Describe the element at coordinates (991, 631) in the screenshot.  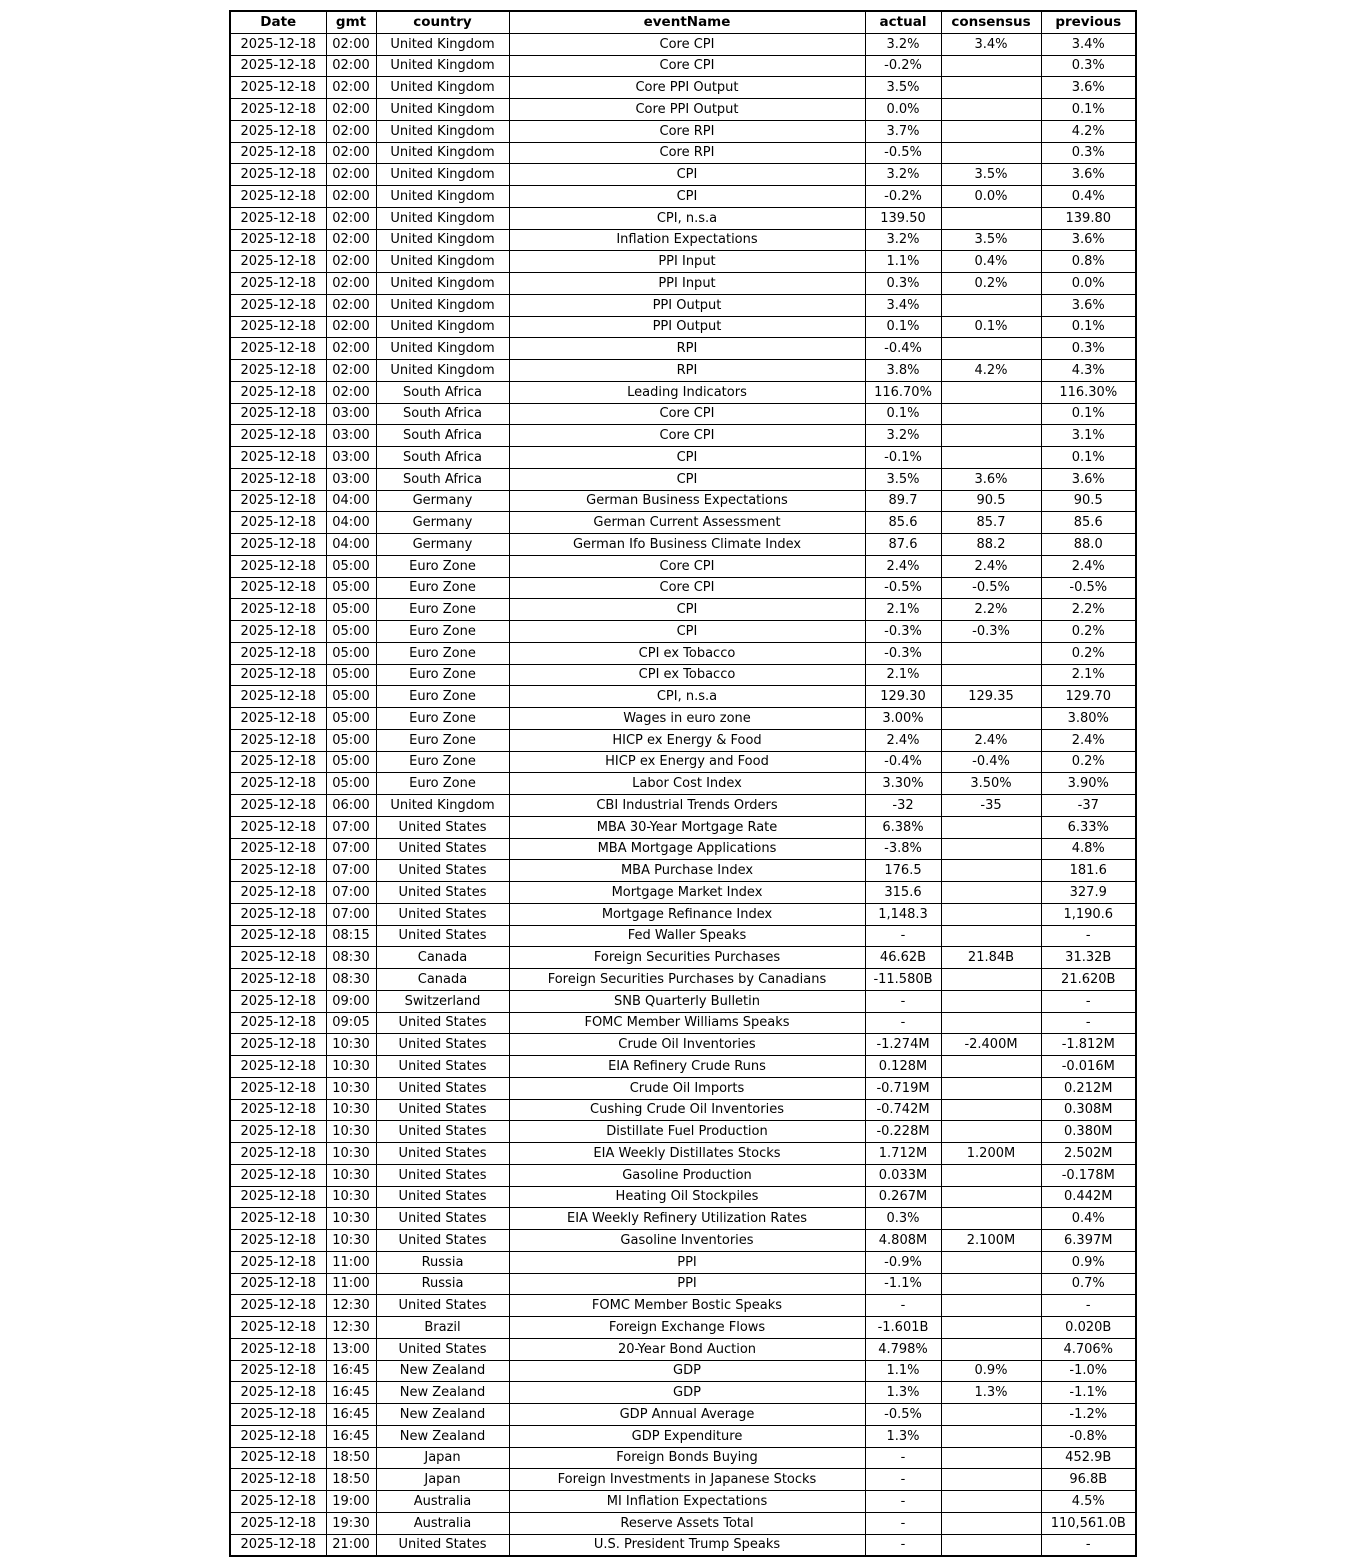
I see `cell-consensus: -0.3%` at that location.